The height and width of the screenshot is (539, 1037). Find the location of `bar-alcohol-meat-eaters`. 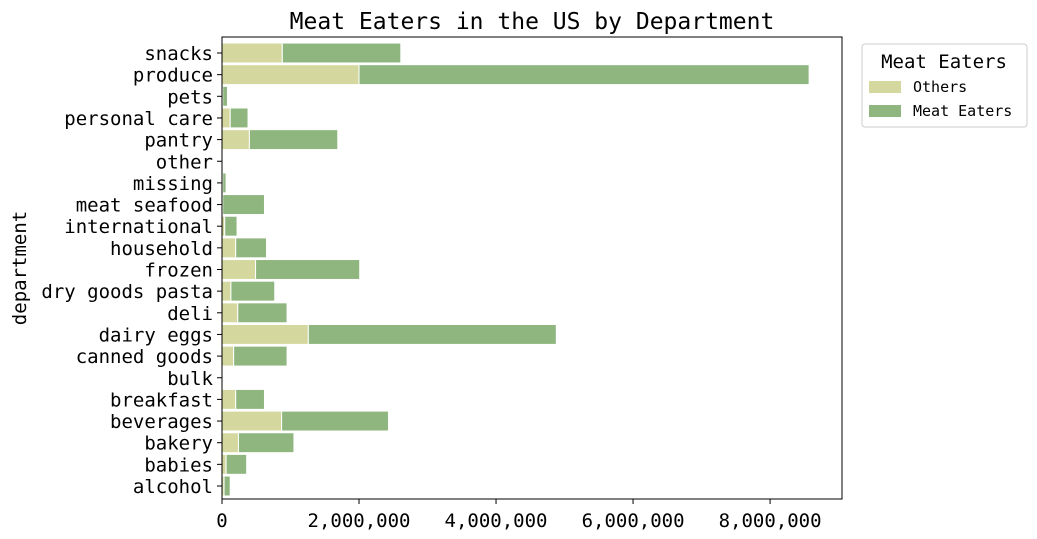

bar-alcohol-meat-eaters is located at coordinates (227, 486).